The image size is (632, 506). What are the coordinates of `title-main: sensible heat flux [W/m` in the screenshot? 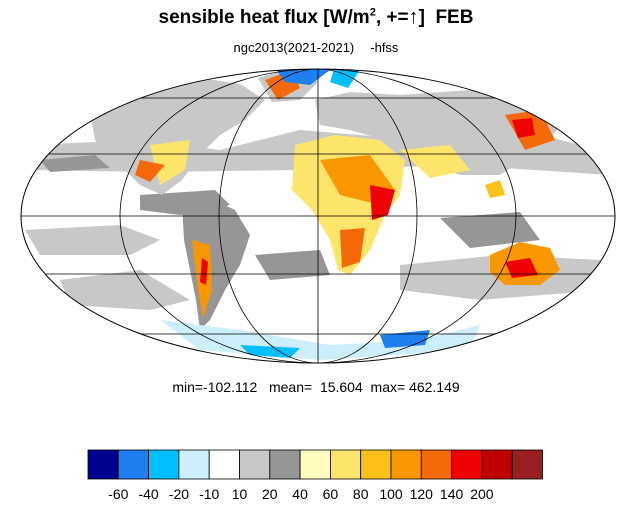 It's located at (264, 17).